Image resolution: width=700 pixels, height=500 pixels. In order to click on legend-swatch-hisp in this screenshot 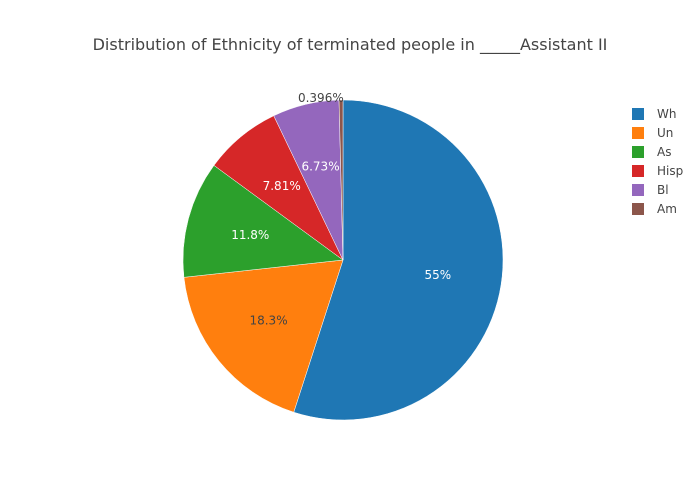, I will do `click(638, 171)`.